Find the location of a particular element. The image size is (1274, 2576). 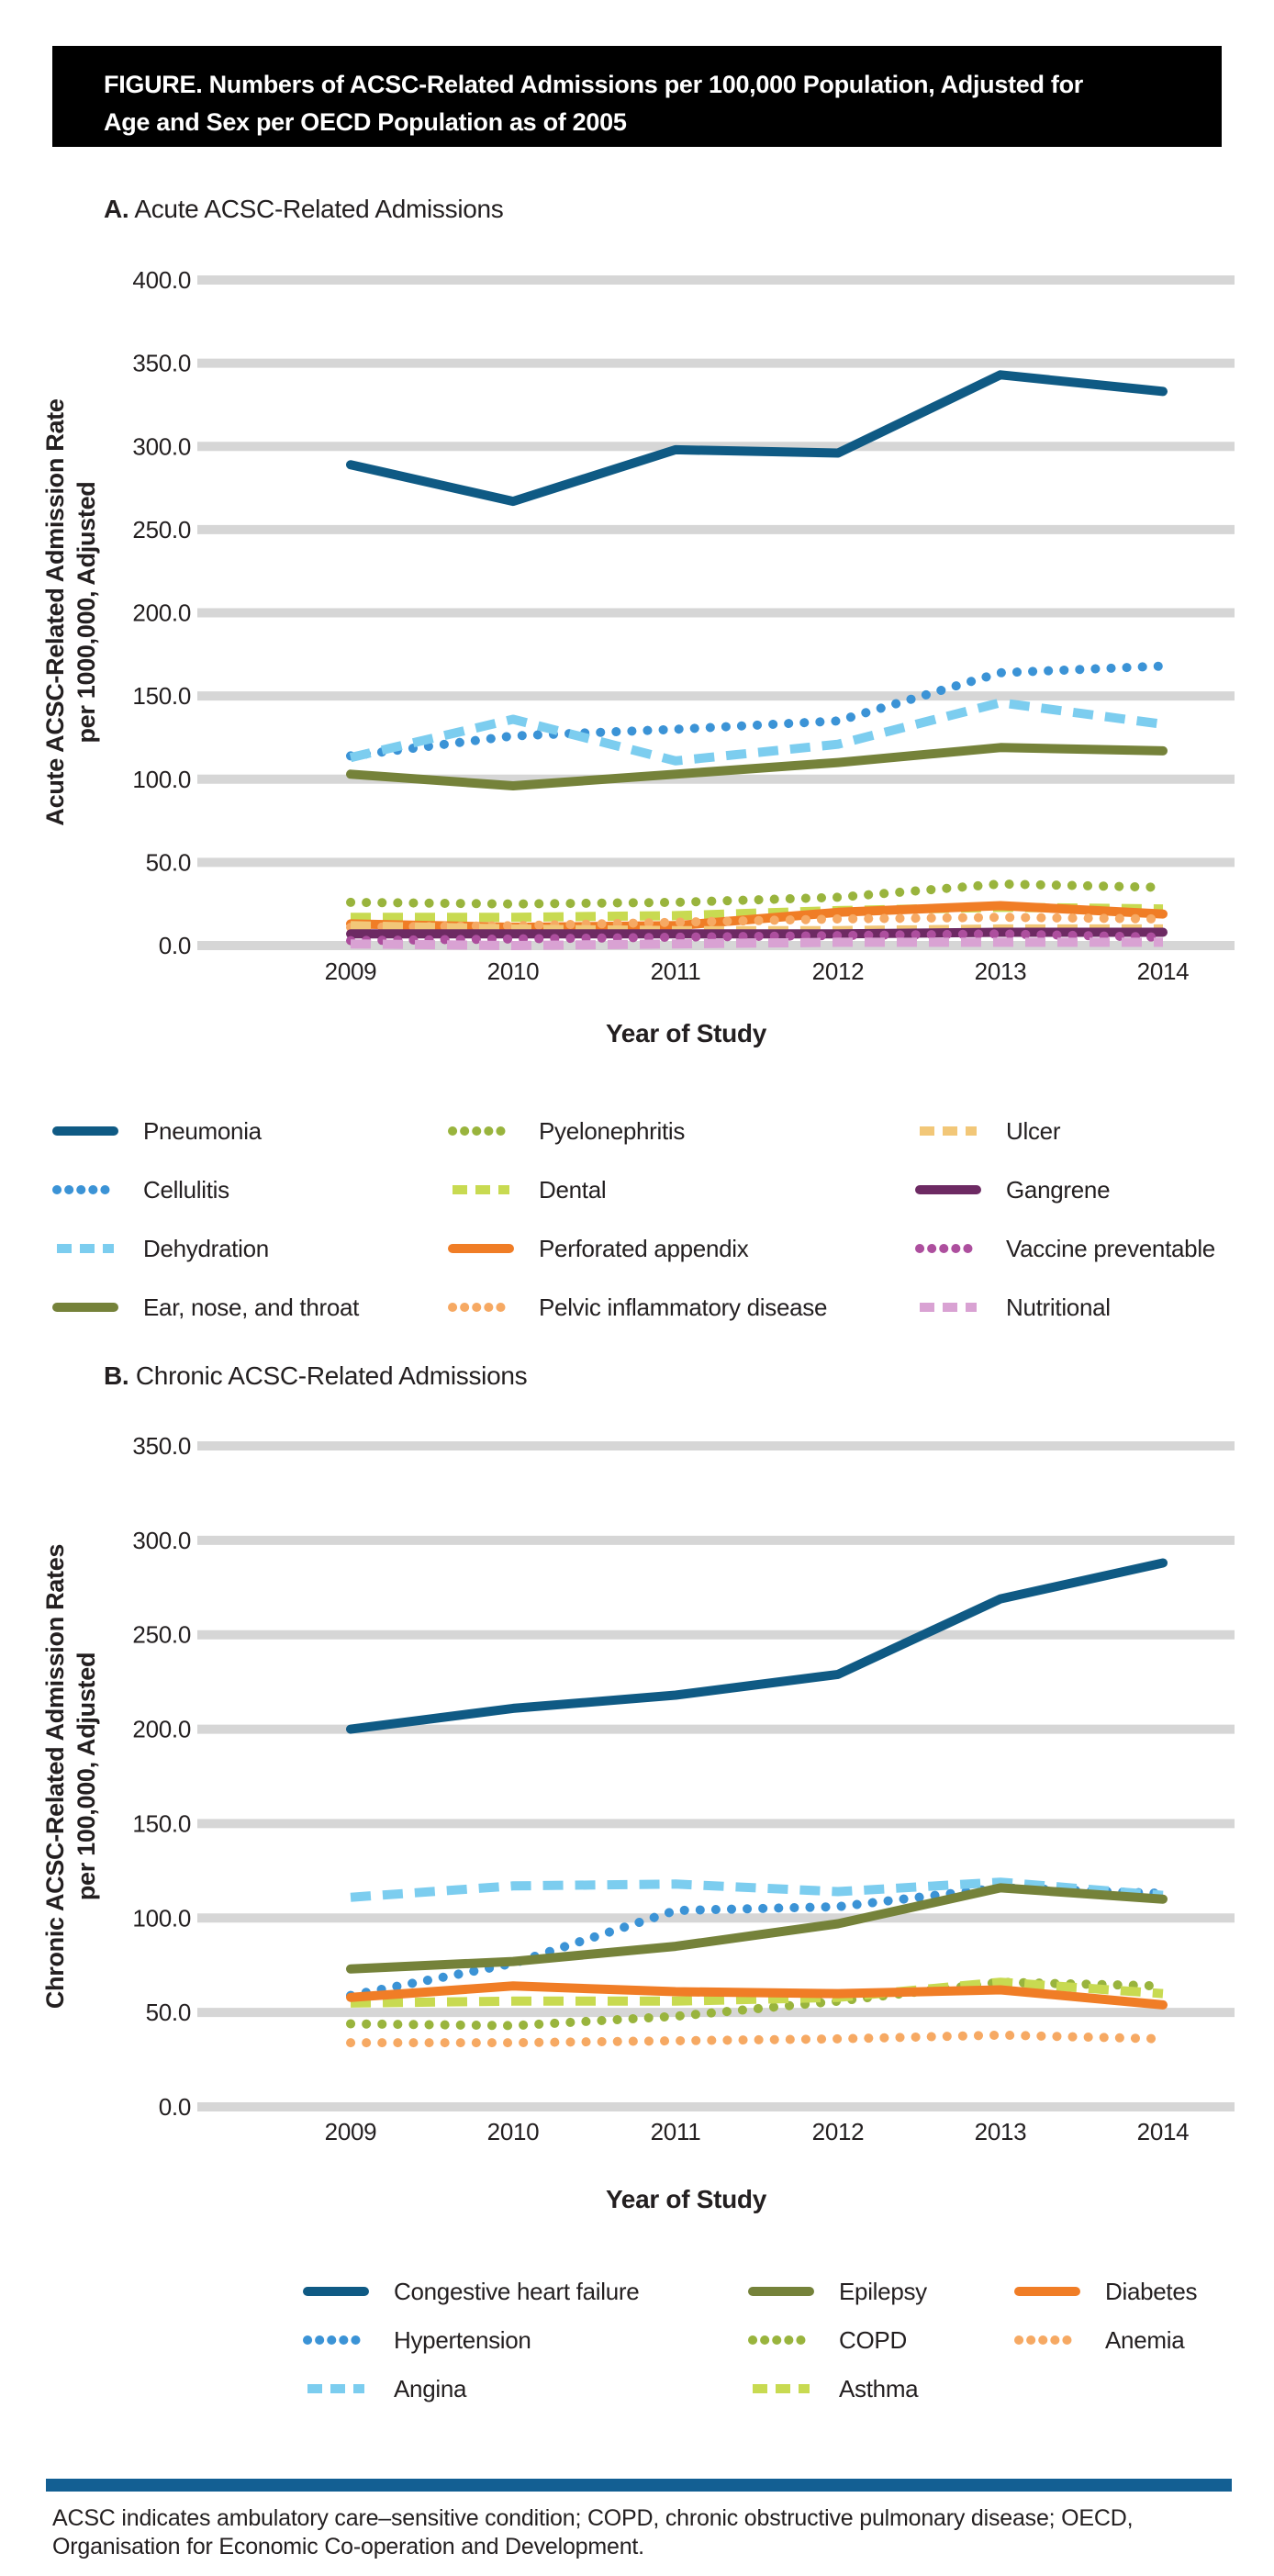

series-line-anemia is located at coordinates (757, 2039).